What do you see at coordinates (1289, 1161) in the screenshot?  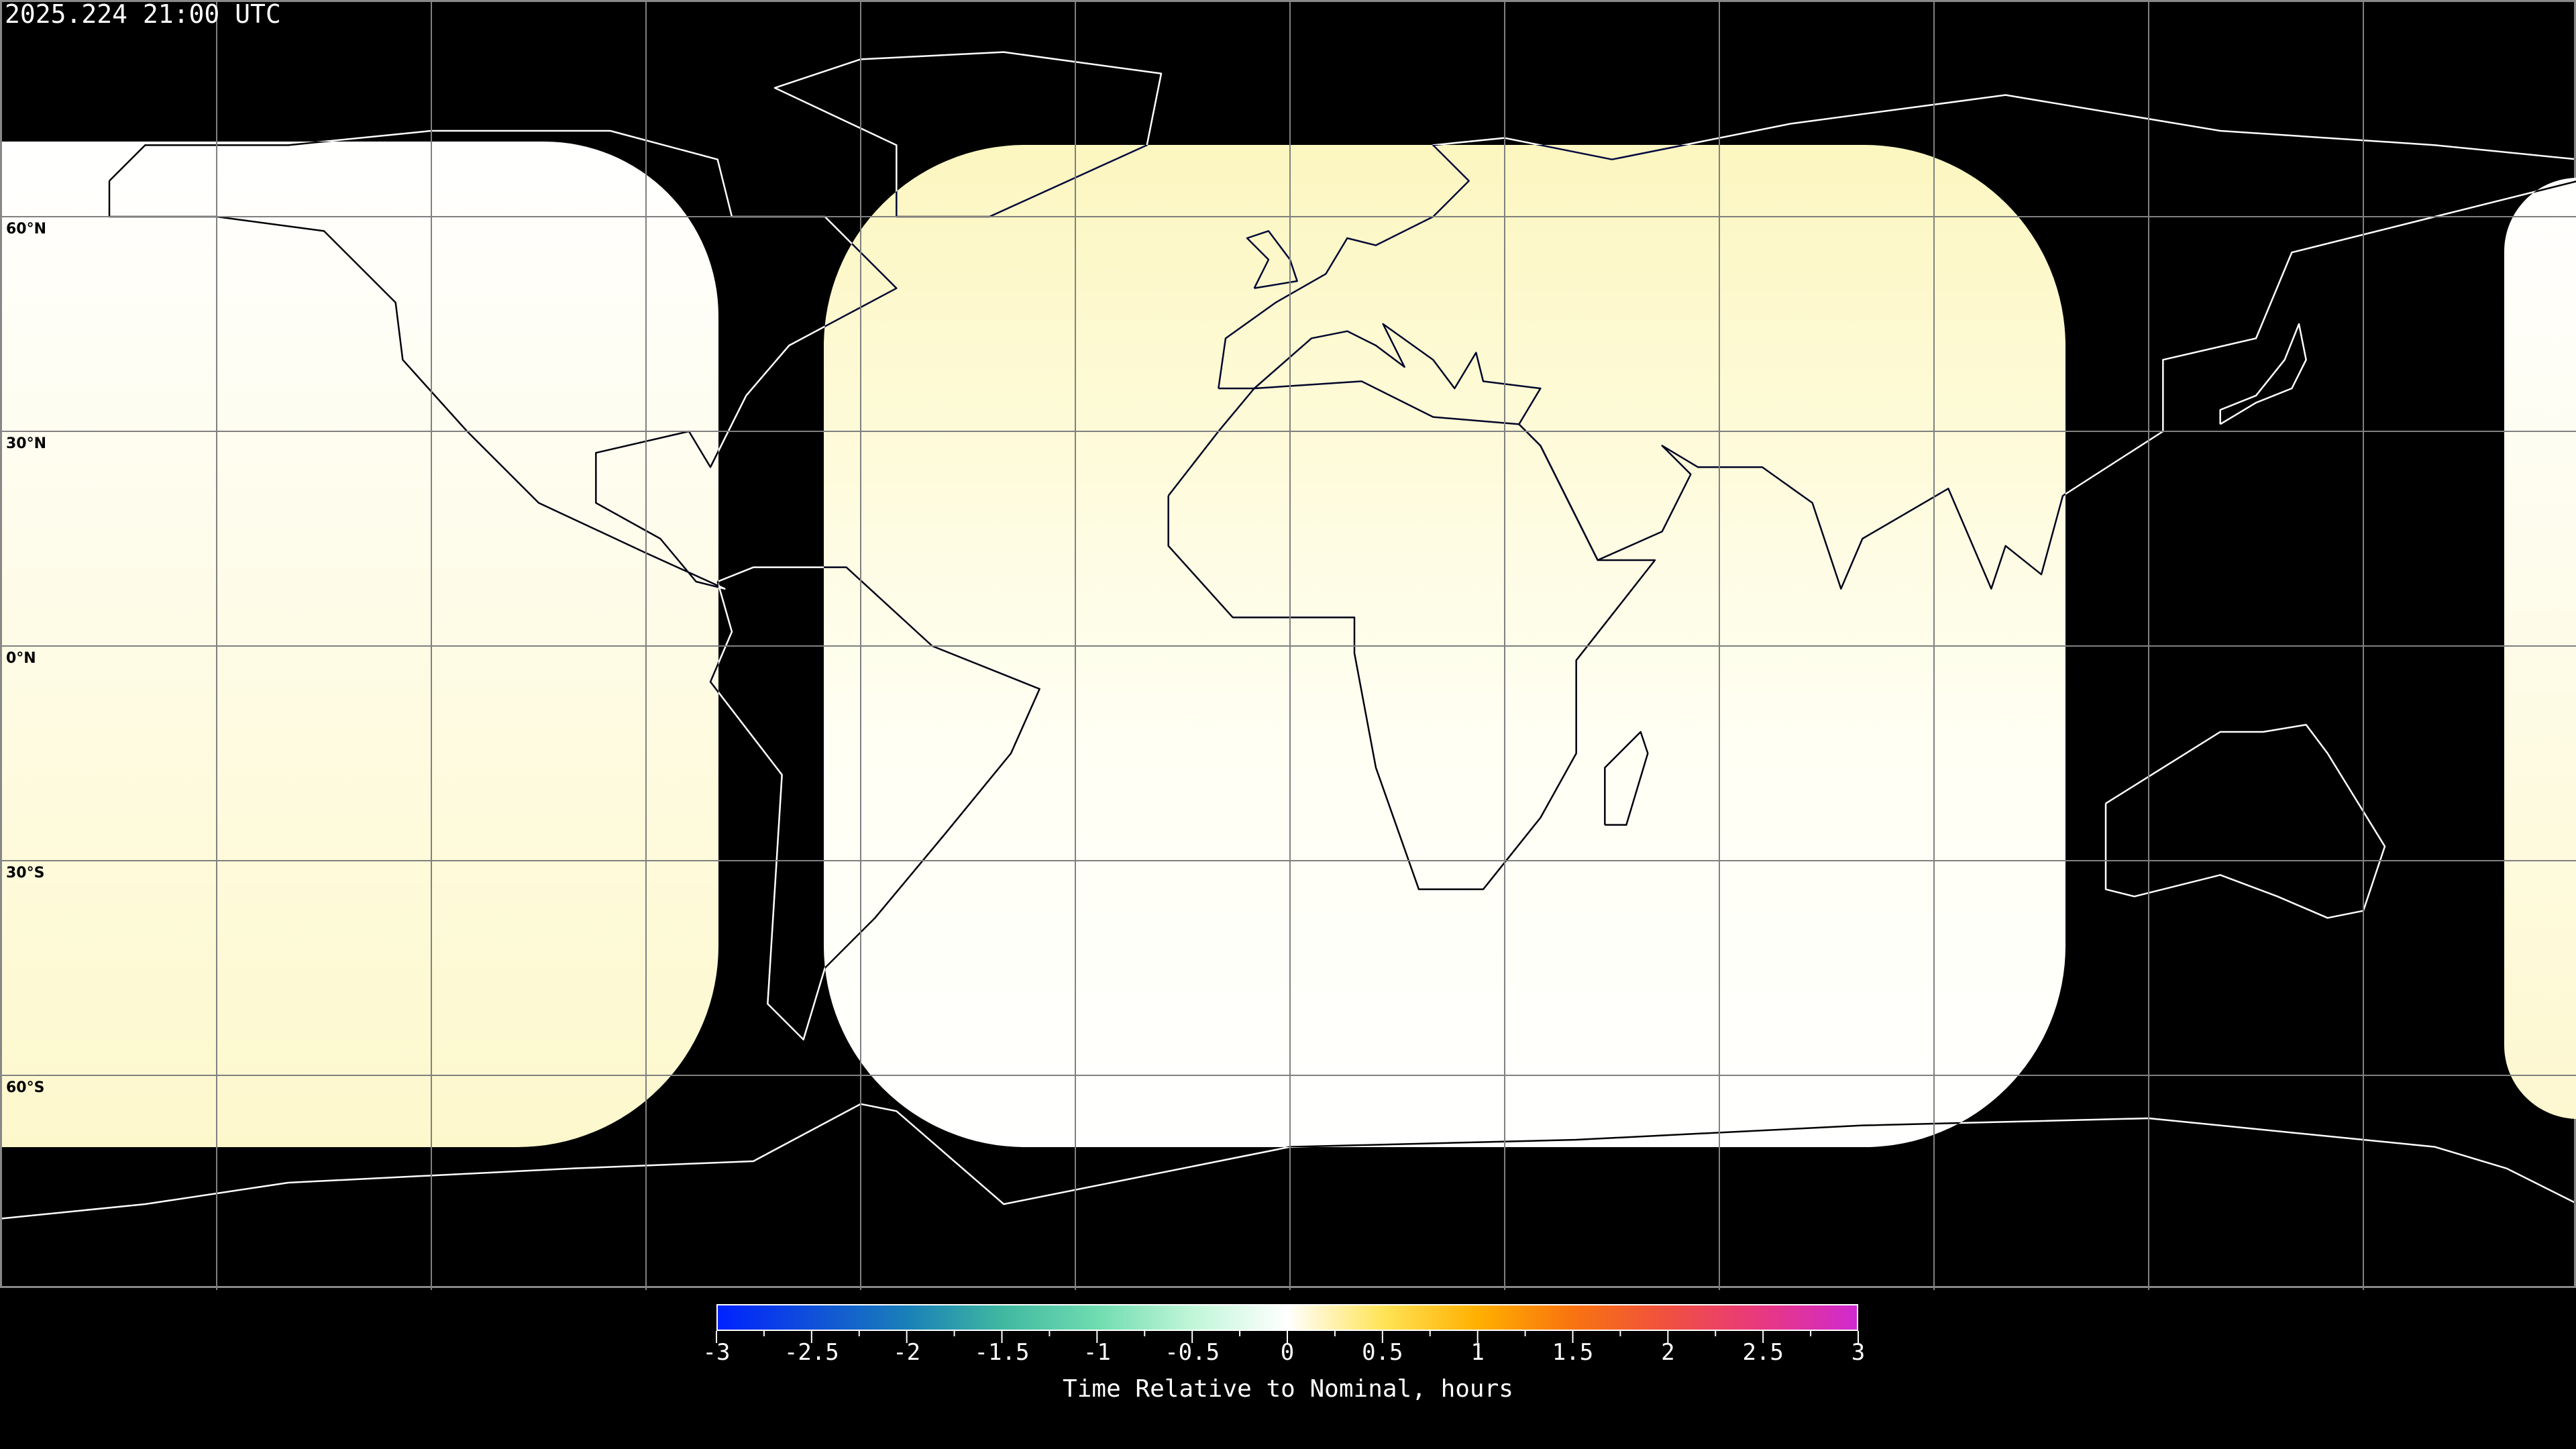 I see `coastline-antarctica` at bounding box center [1289, 1161].